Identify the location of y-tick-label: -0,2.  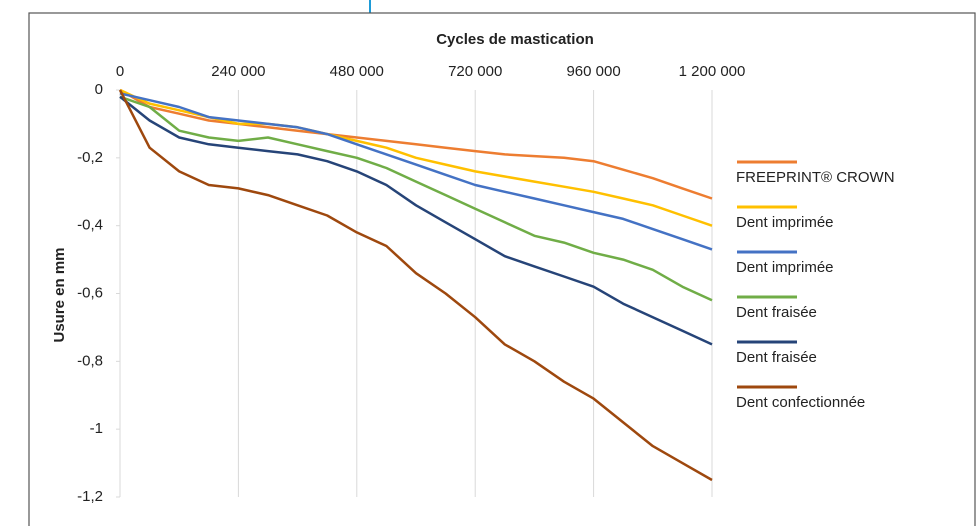
(90, 157).